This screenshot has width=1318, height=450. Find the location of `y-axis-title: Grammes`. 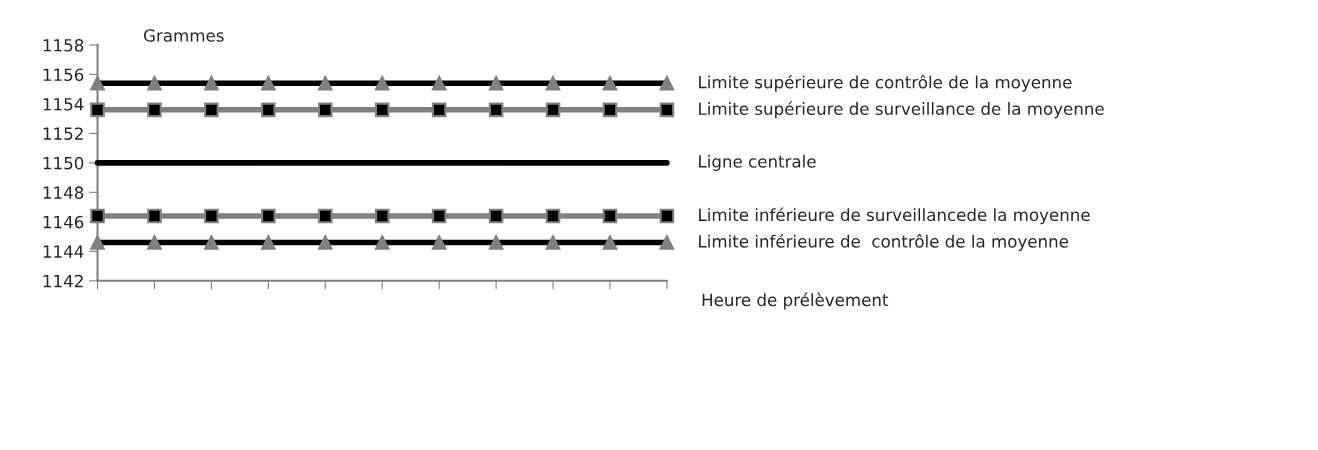

y-axis-title: Grammes is located at coordinates (184, 35).